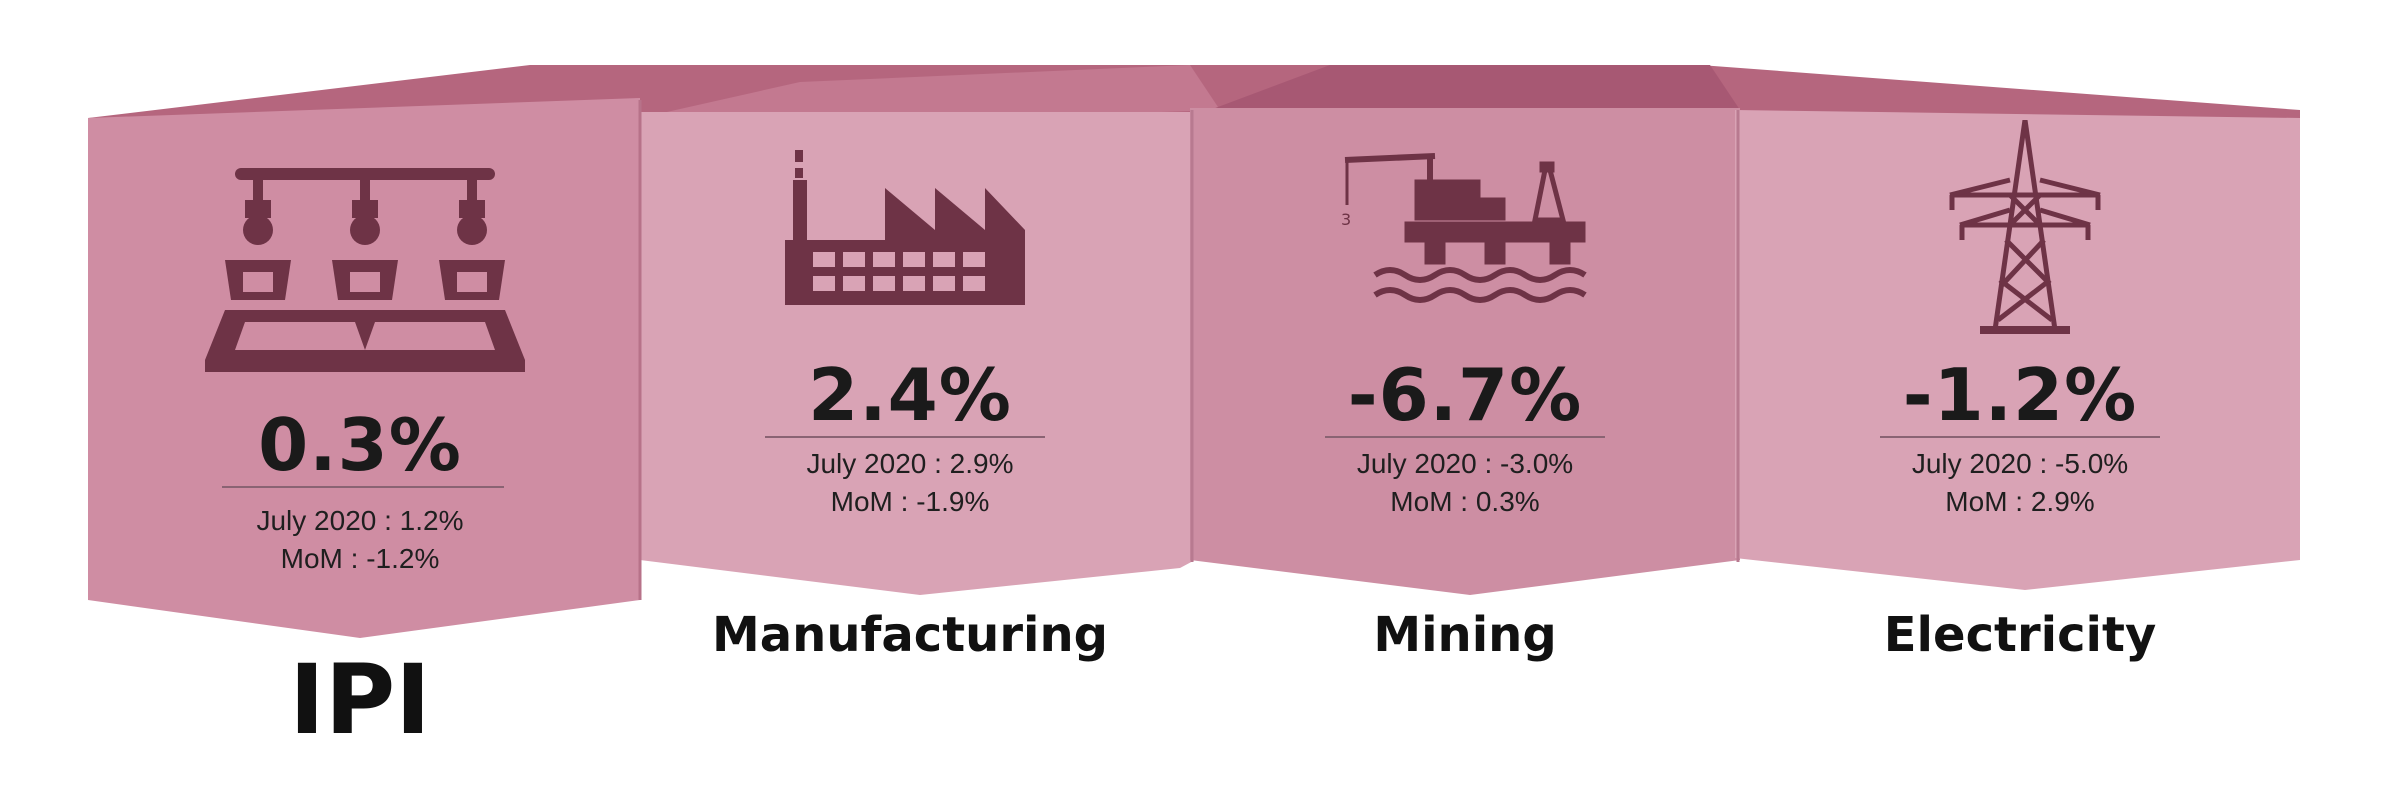  I want to click on panel-mining, so click(1465, 351).